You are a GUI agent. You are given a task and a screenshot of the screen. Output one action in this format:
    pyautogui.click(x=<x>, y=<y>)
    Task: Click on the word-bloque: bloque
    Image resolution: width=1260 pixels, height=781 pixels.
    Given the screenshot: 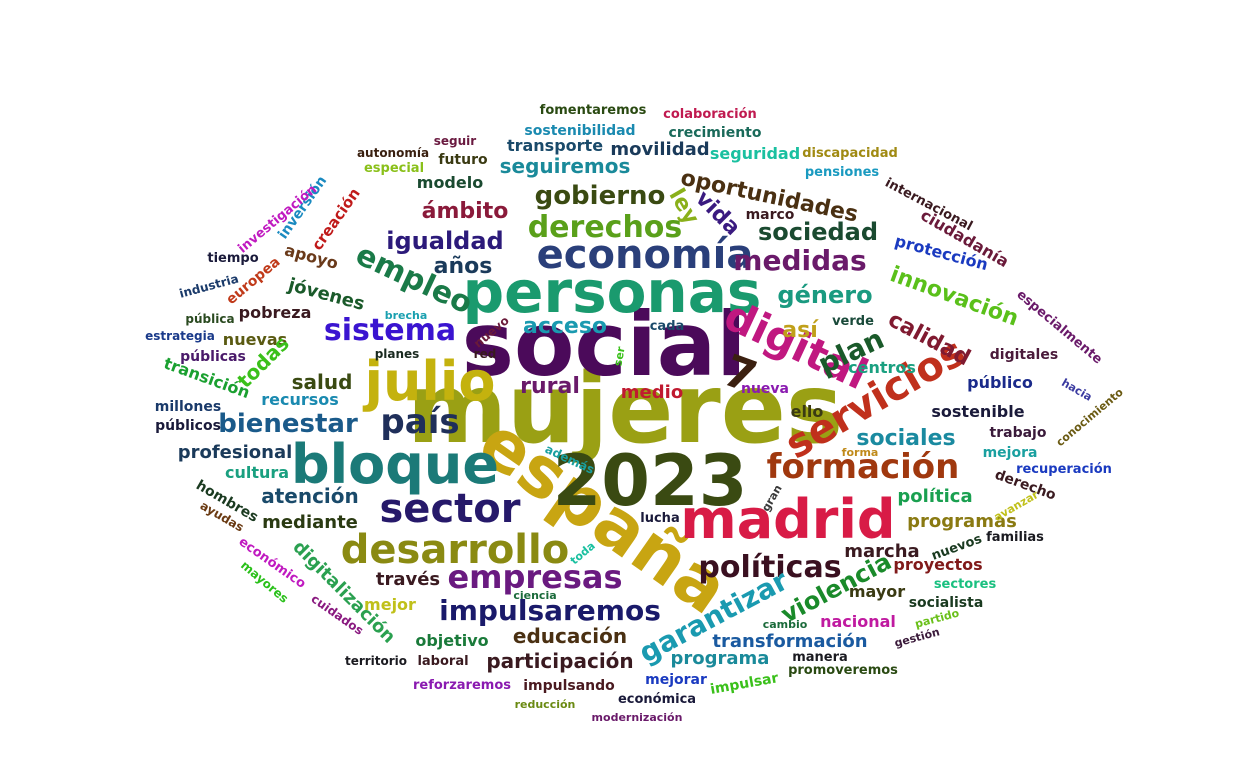 What is the action you would take?
    pyautogui.click(x=395, y=464)
    